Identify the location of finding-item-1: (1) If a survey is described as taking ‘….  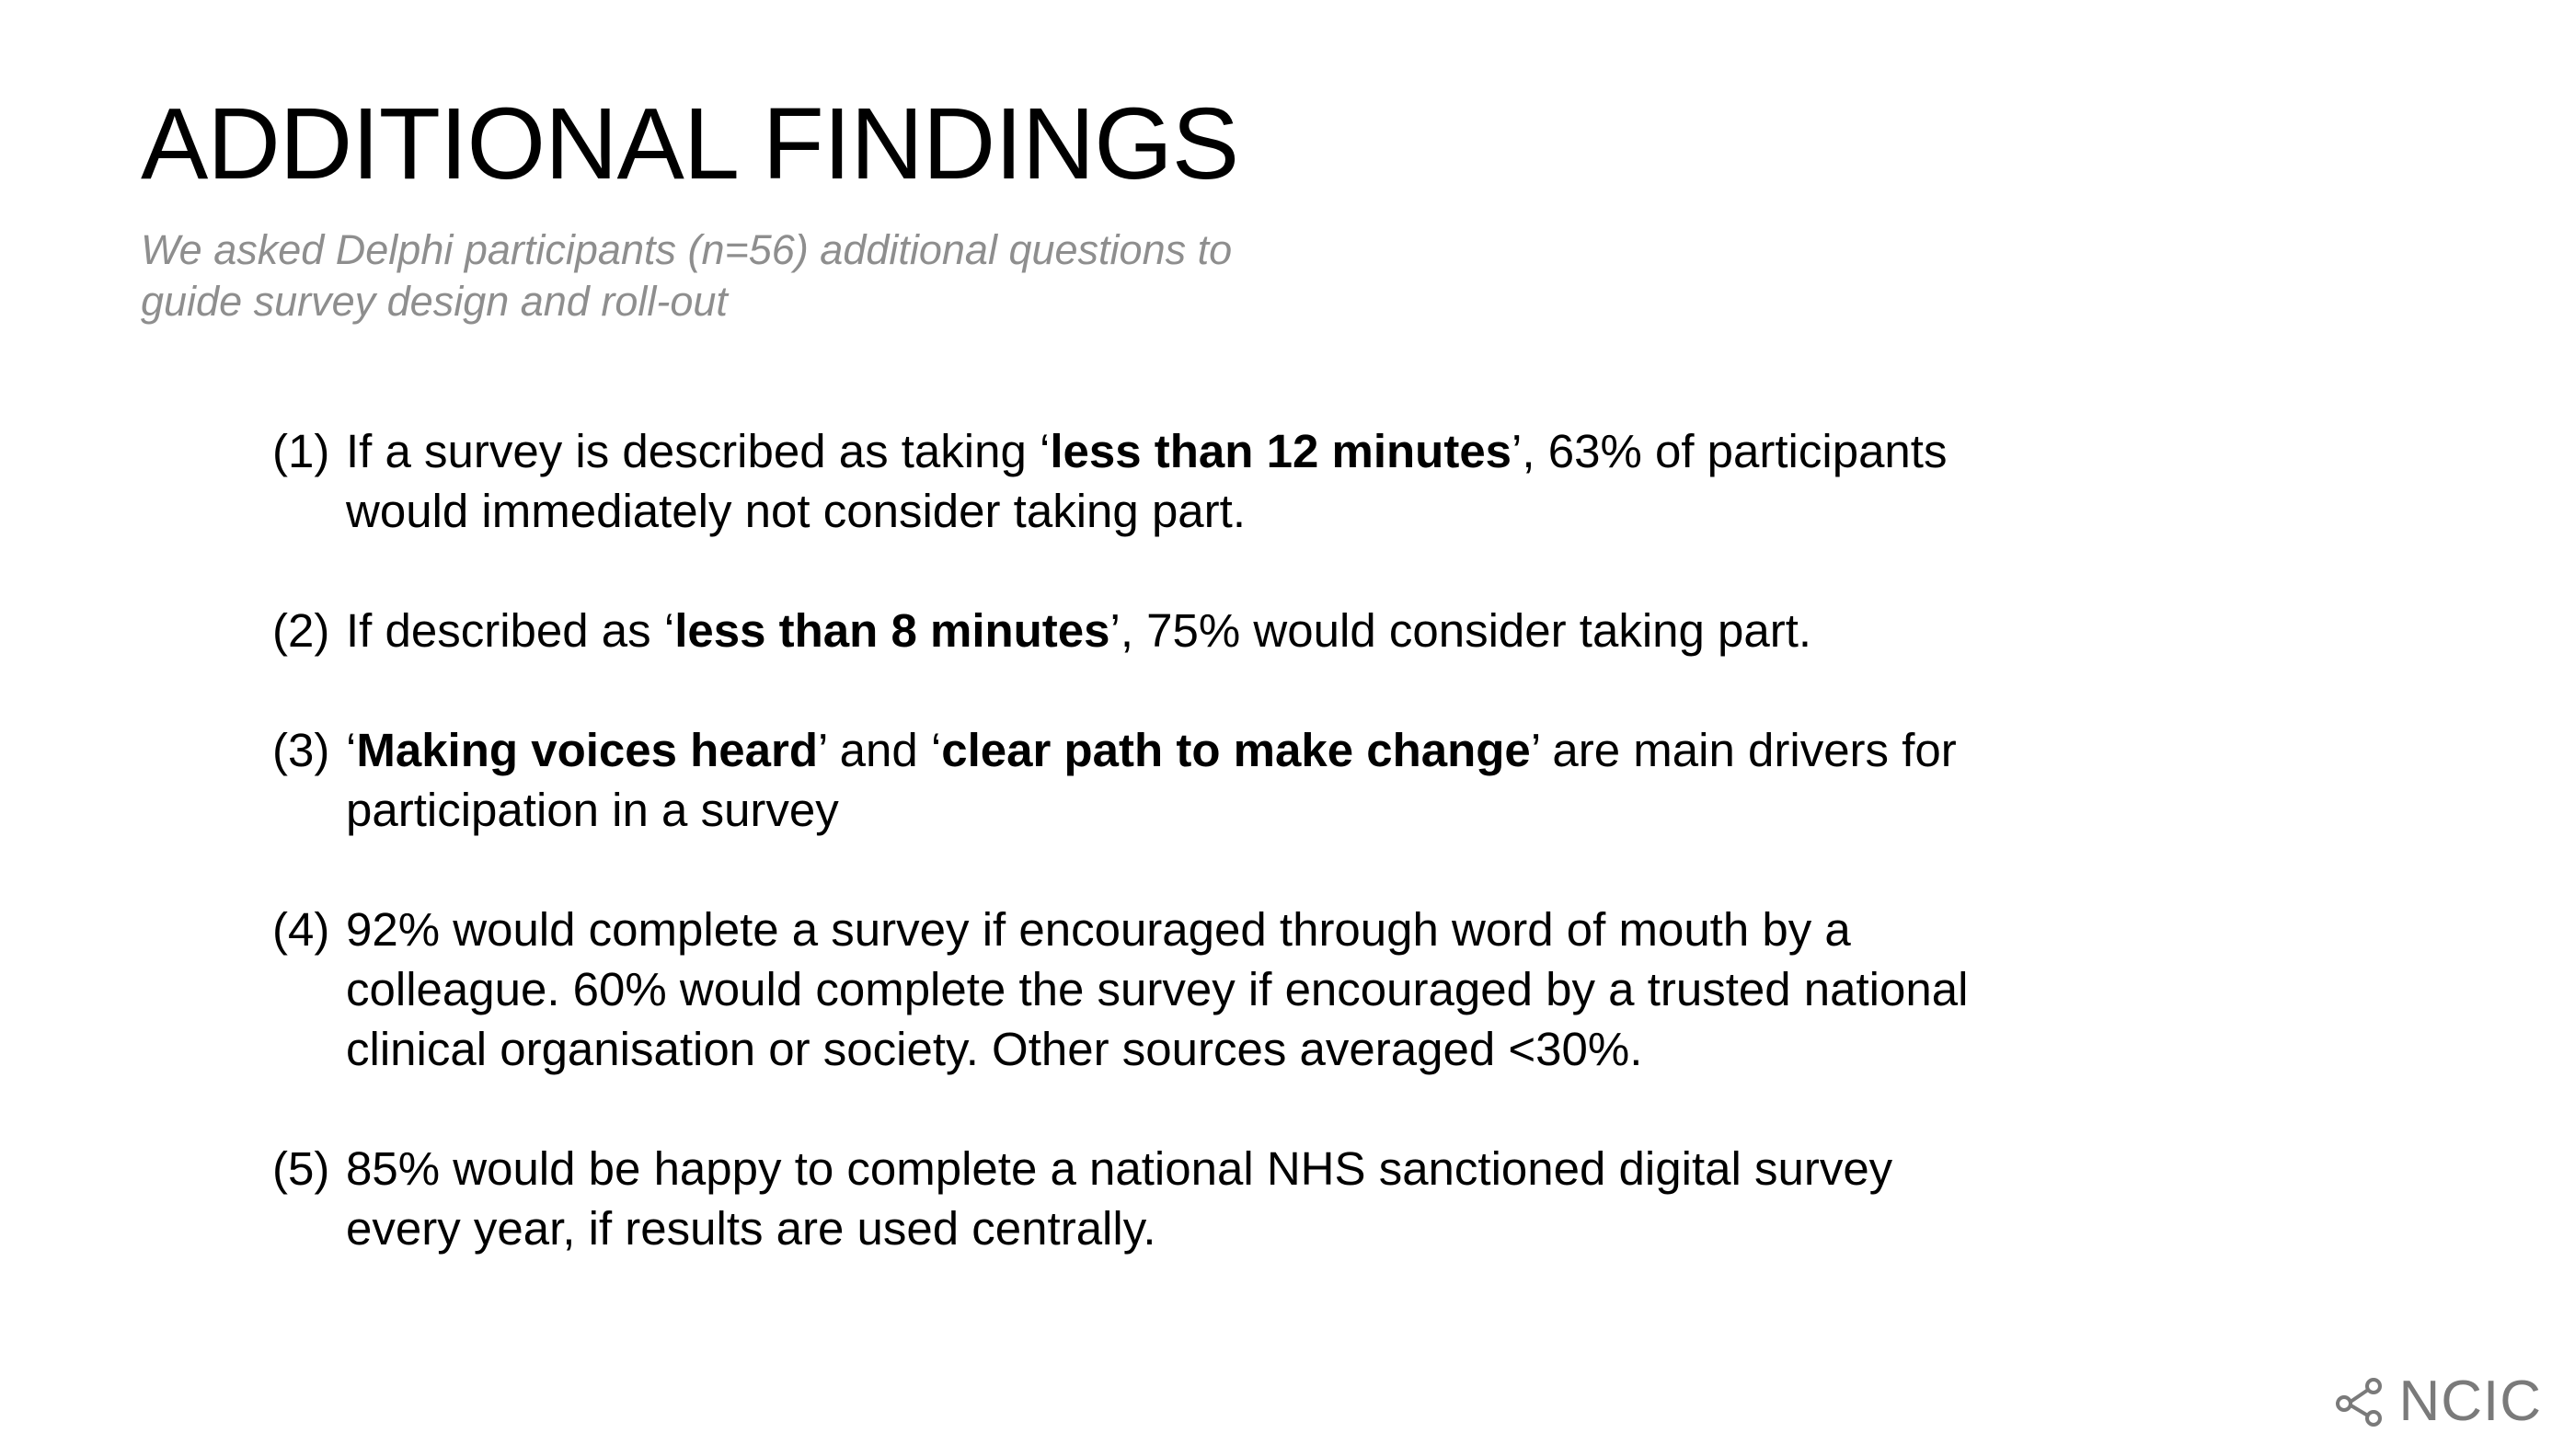
(1127, 481).